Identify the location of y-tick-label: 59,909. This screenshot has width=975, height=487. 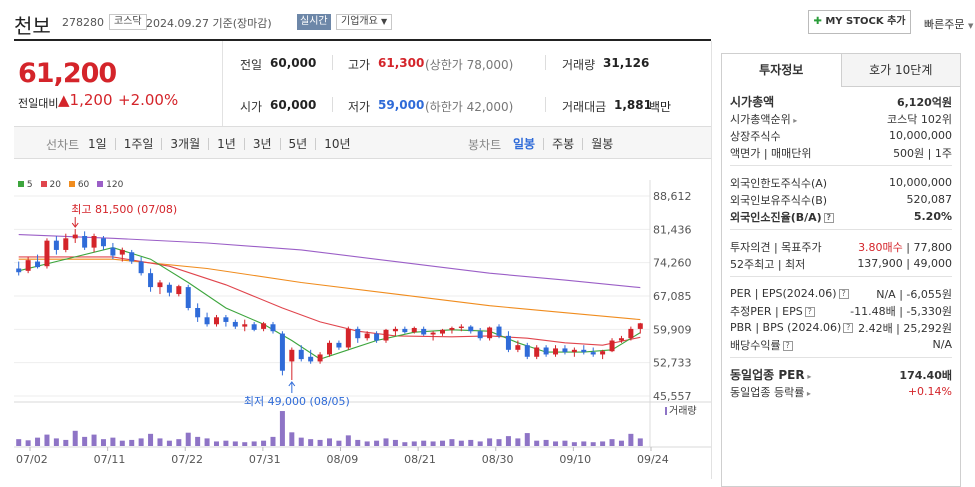
(672, 329).